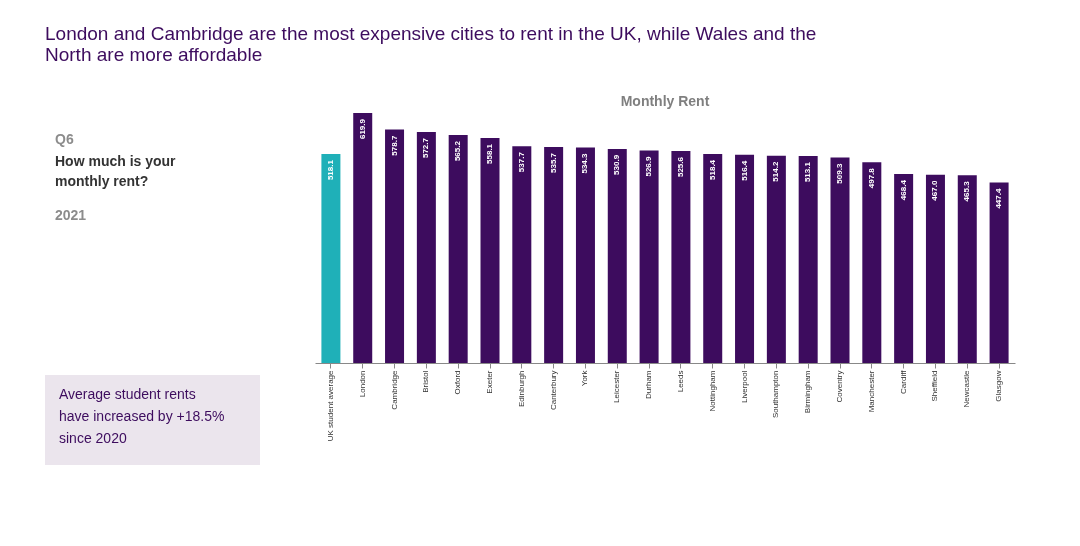 The width and height of the screenshot is (1080, 546). Describe the element at coordinates (521, 388) in the screenshot. I see `x-tick-label: Edinburgh` at that location.